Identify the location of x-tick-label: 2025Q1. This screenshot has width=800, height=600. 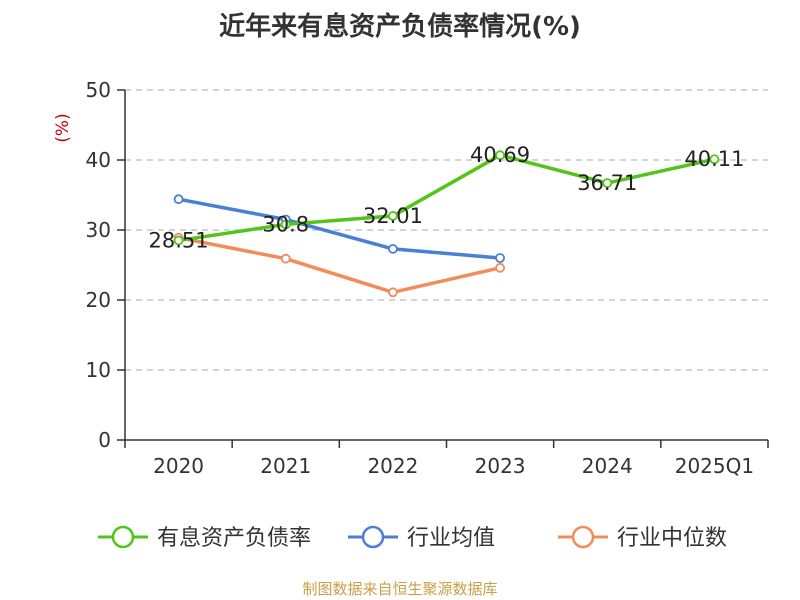
(714, 466).